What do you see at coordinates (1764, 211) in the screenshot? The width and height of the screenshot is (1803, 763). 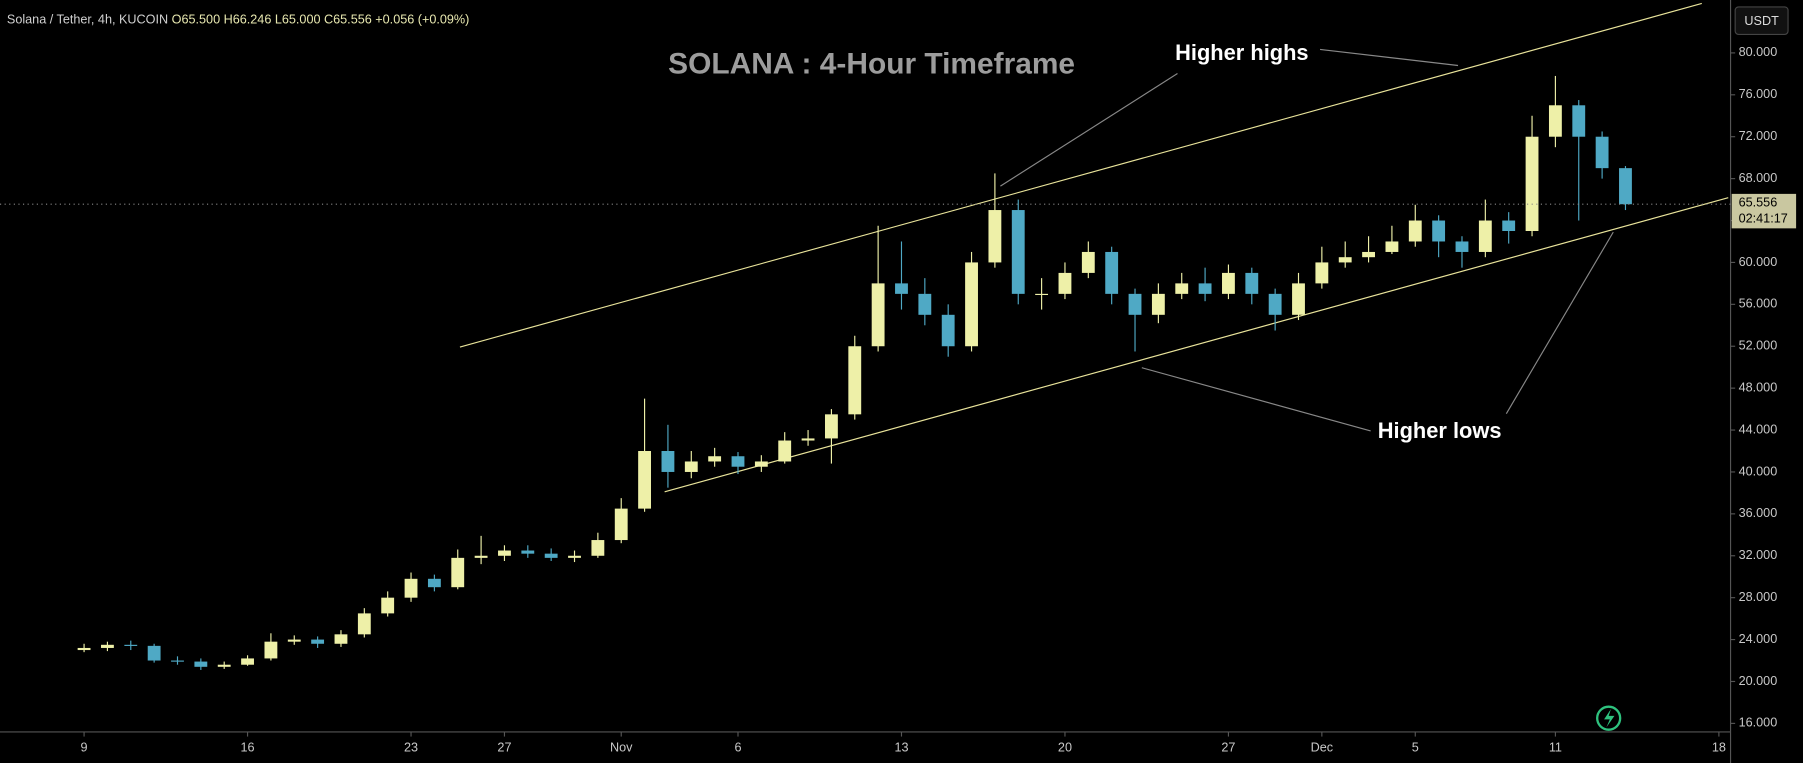 I see `price-label-box` at bounding box center [1764, 211].